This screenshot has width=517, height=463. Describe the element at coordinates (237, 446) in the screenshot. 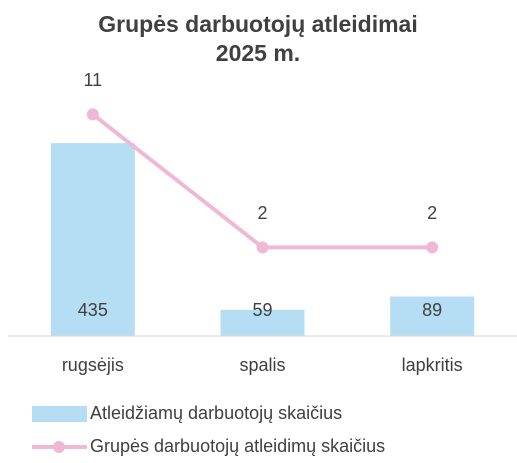

I see `legend-label: Grupės darbuotojų atleidimų skaičius` at that location.